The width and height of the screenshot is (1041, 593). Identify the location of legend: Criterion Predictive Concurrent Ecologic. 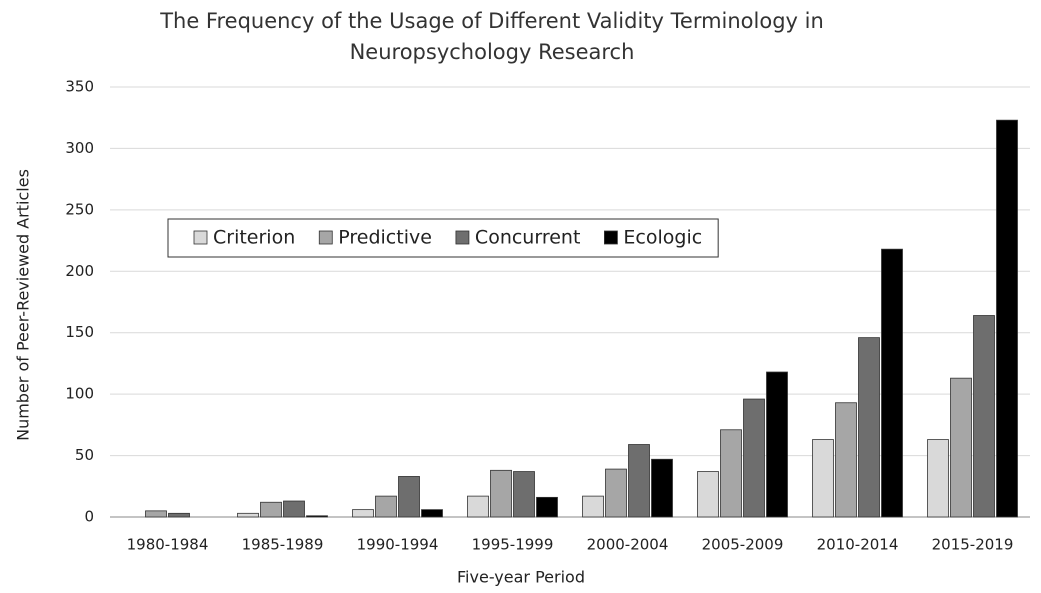
(443, 238).